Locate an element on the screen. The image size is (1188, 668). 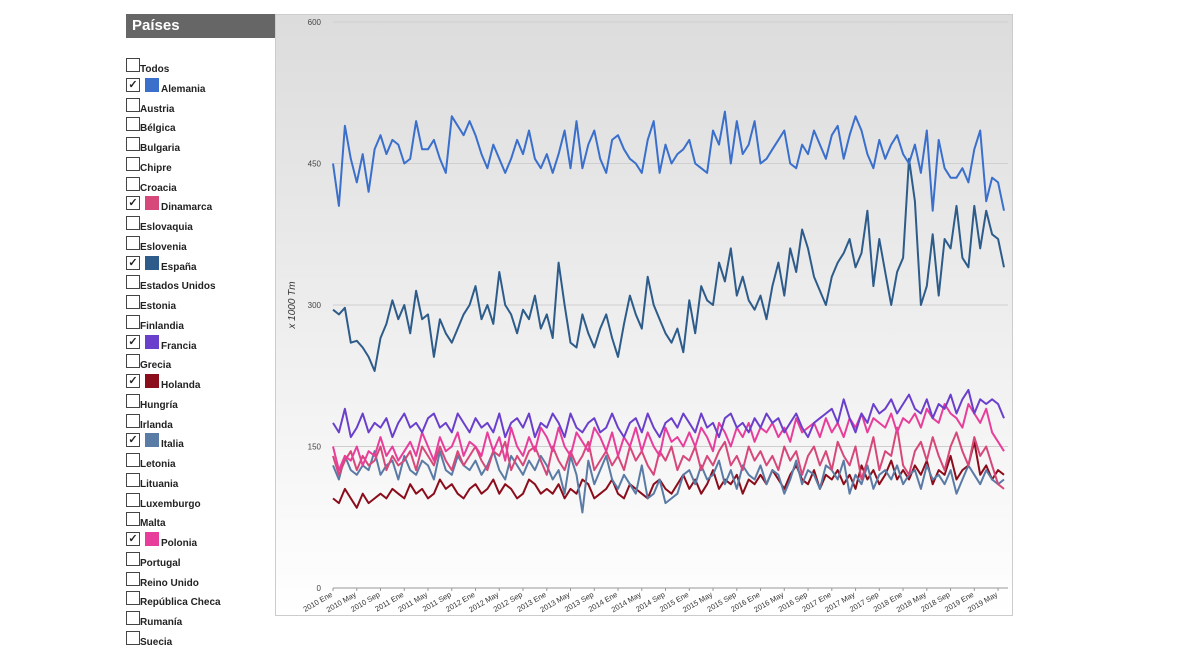
country-option: Rumanía is located at coordinates (200, 621).